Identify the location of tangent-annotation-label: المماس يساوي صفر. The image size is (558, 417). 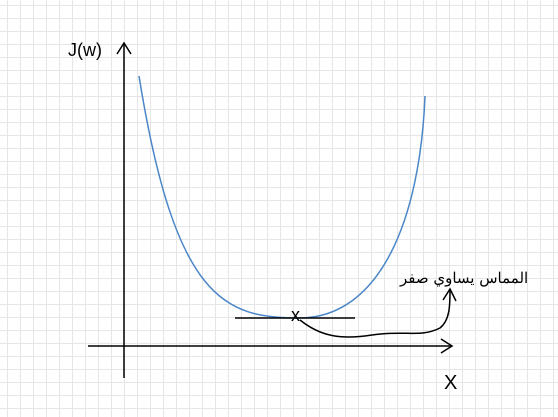
(464, 278).